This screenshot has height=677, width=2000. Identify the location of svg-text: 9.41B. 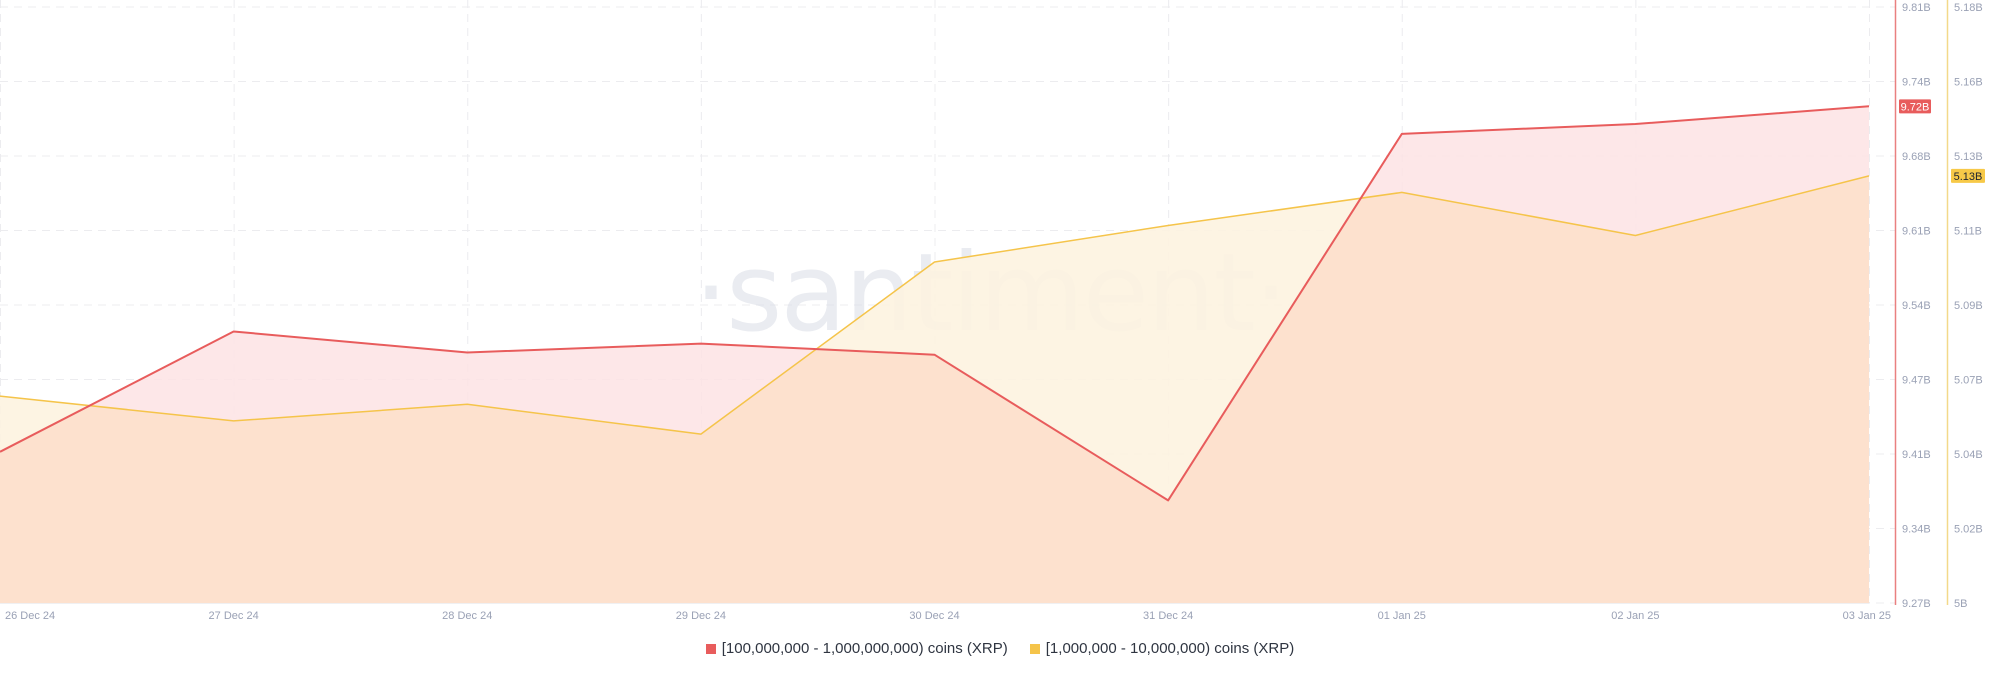
(1916, 455).